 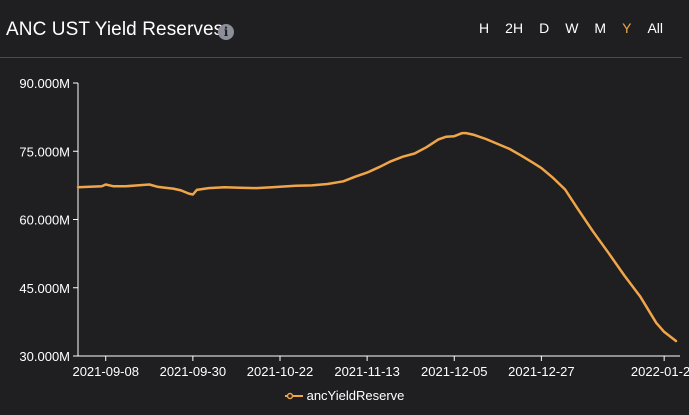 What do you see at coordinates (44, 83) in the screenshot?
I see `y-tick-label: 90.000M` at bounding box center [44, 83].